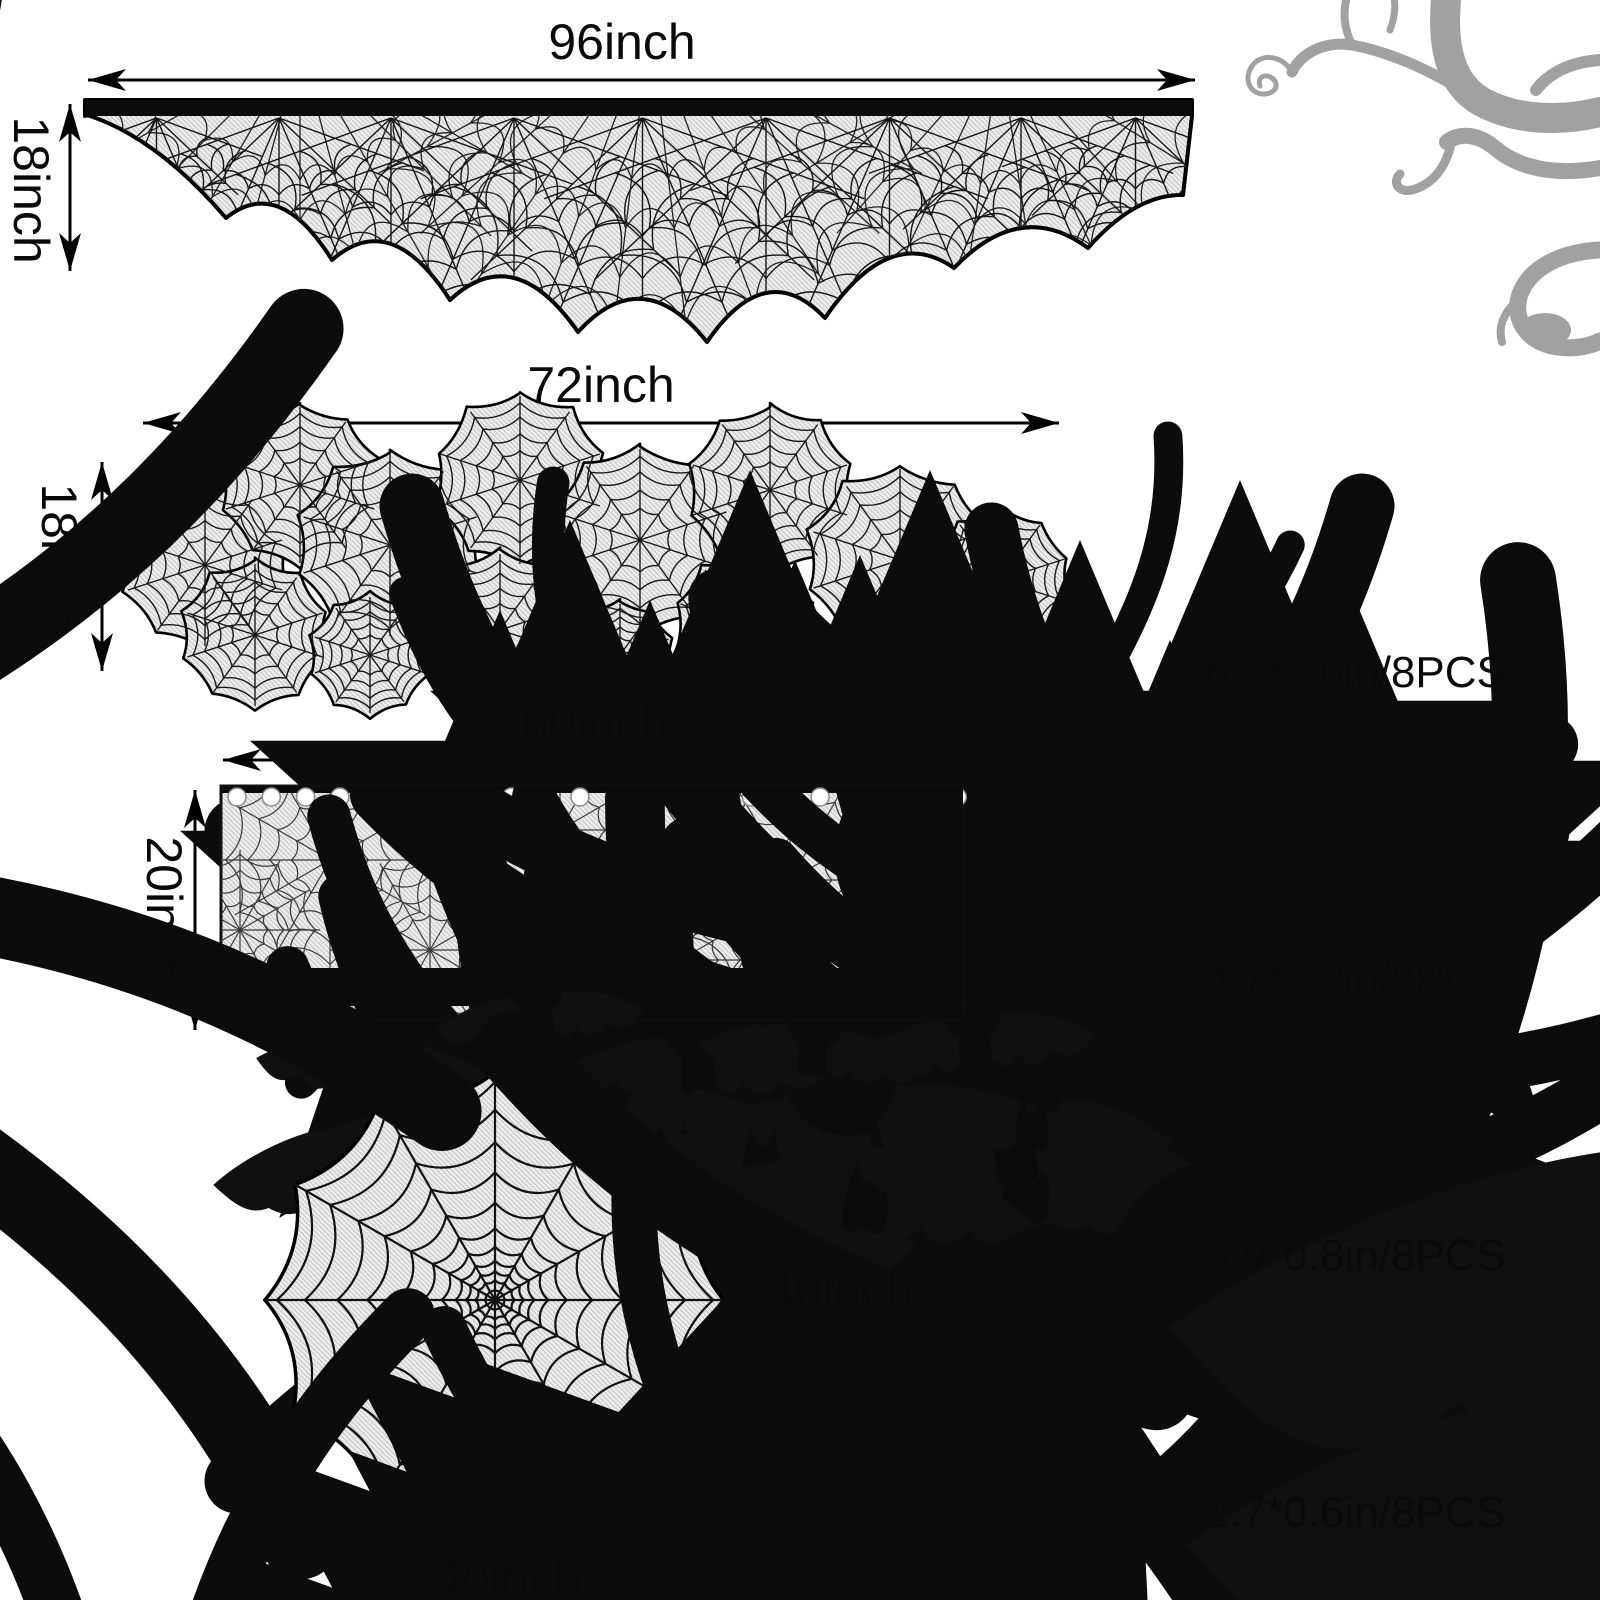 This screenshot has height=1606, width=1600. Describe the element at coordinates (622, 42) in the screenshot. I see `mantel-width-label: 96inch` at that location.